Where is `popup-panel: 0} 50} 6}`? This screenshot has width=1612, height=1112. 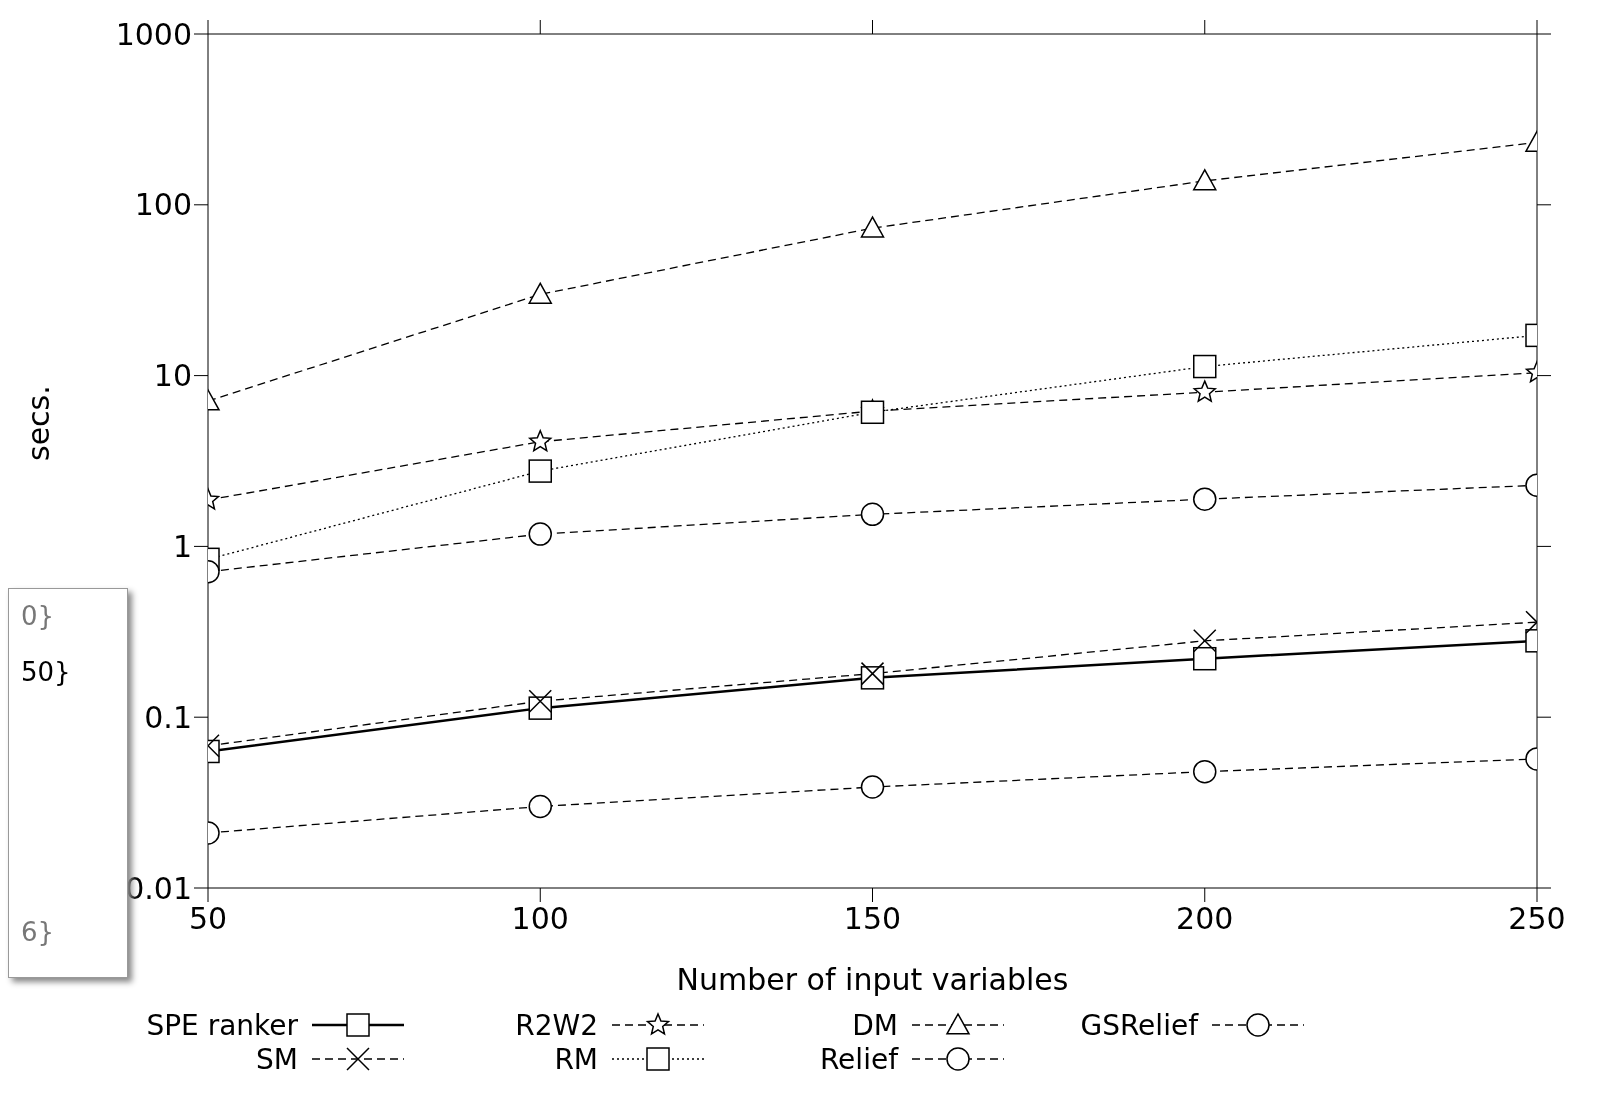 popup-panel: 0} 50} 6} is located at coordinates (68, 783).